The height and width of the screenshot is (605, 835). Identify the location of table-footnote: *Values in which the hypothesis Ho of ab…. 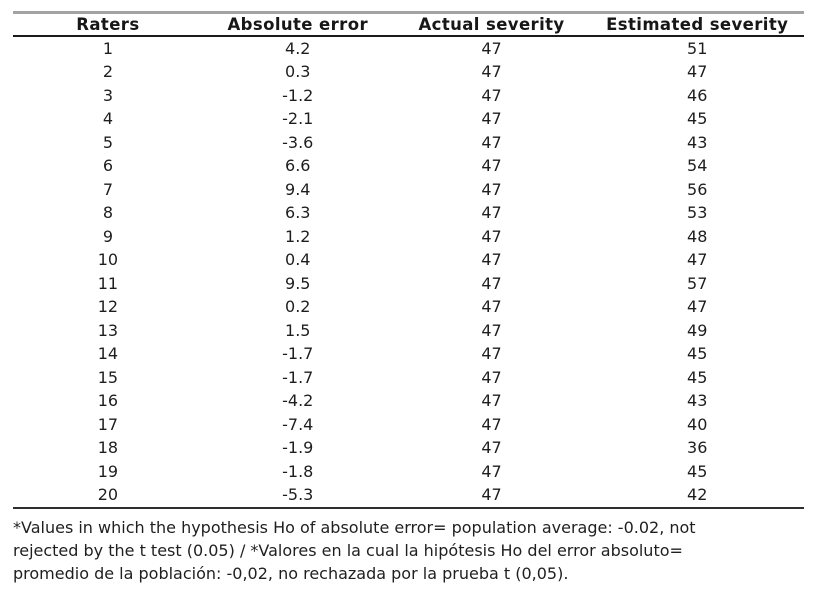
(420, 550).